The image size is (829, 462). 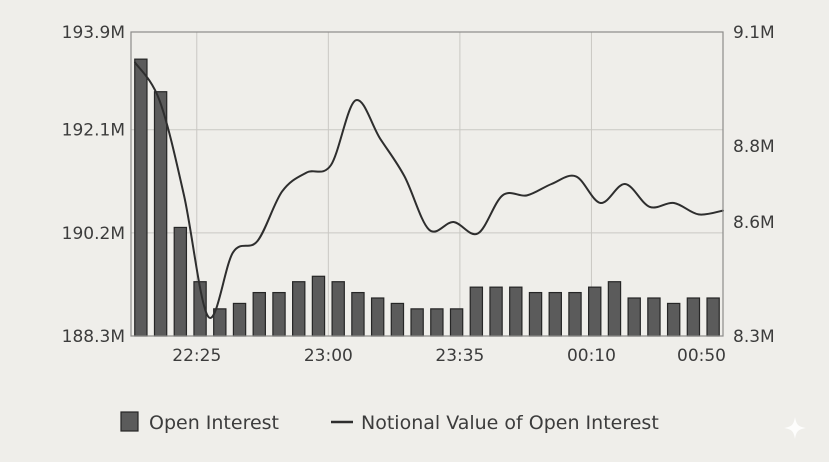 What do you see at coordinates (701, 356) in the screenshot?
I see `x-tick-label: 00:50` at bounding box center [701, 356].